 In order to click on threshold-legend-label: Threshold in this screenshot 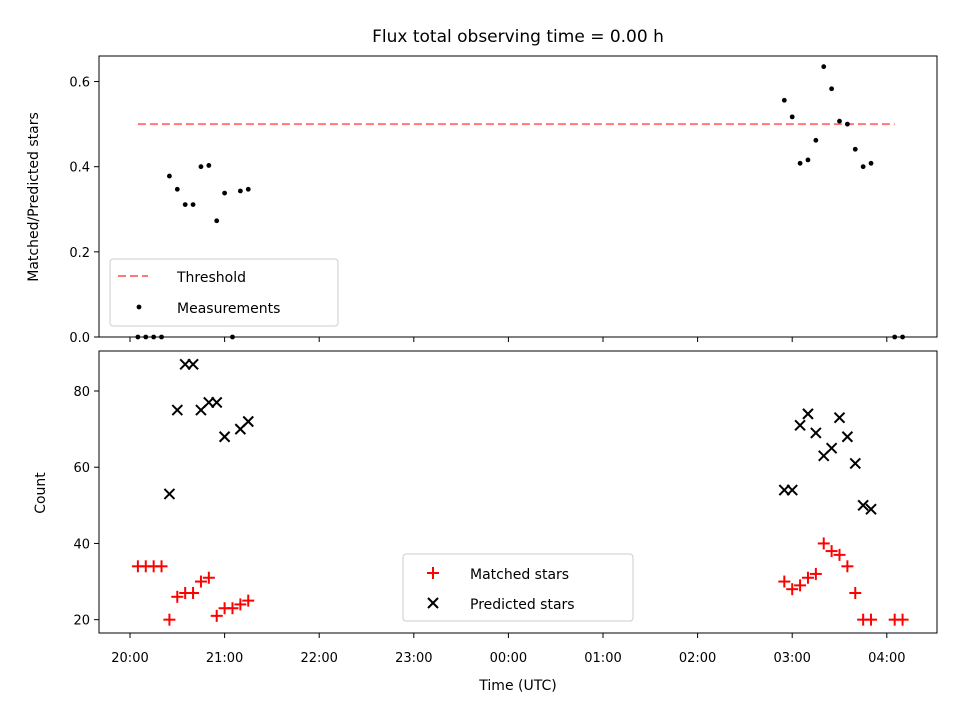, I will do `click(211, 278)`.